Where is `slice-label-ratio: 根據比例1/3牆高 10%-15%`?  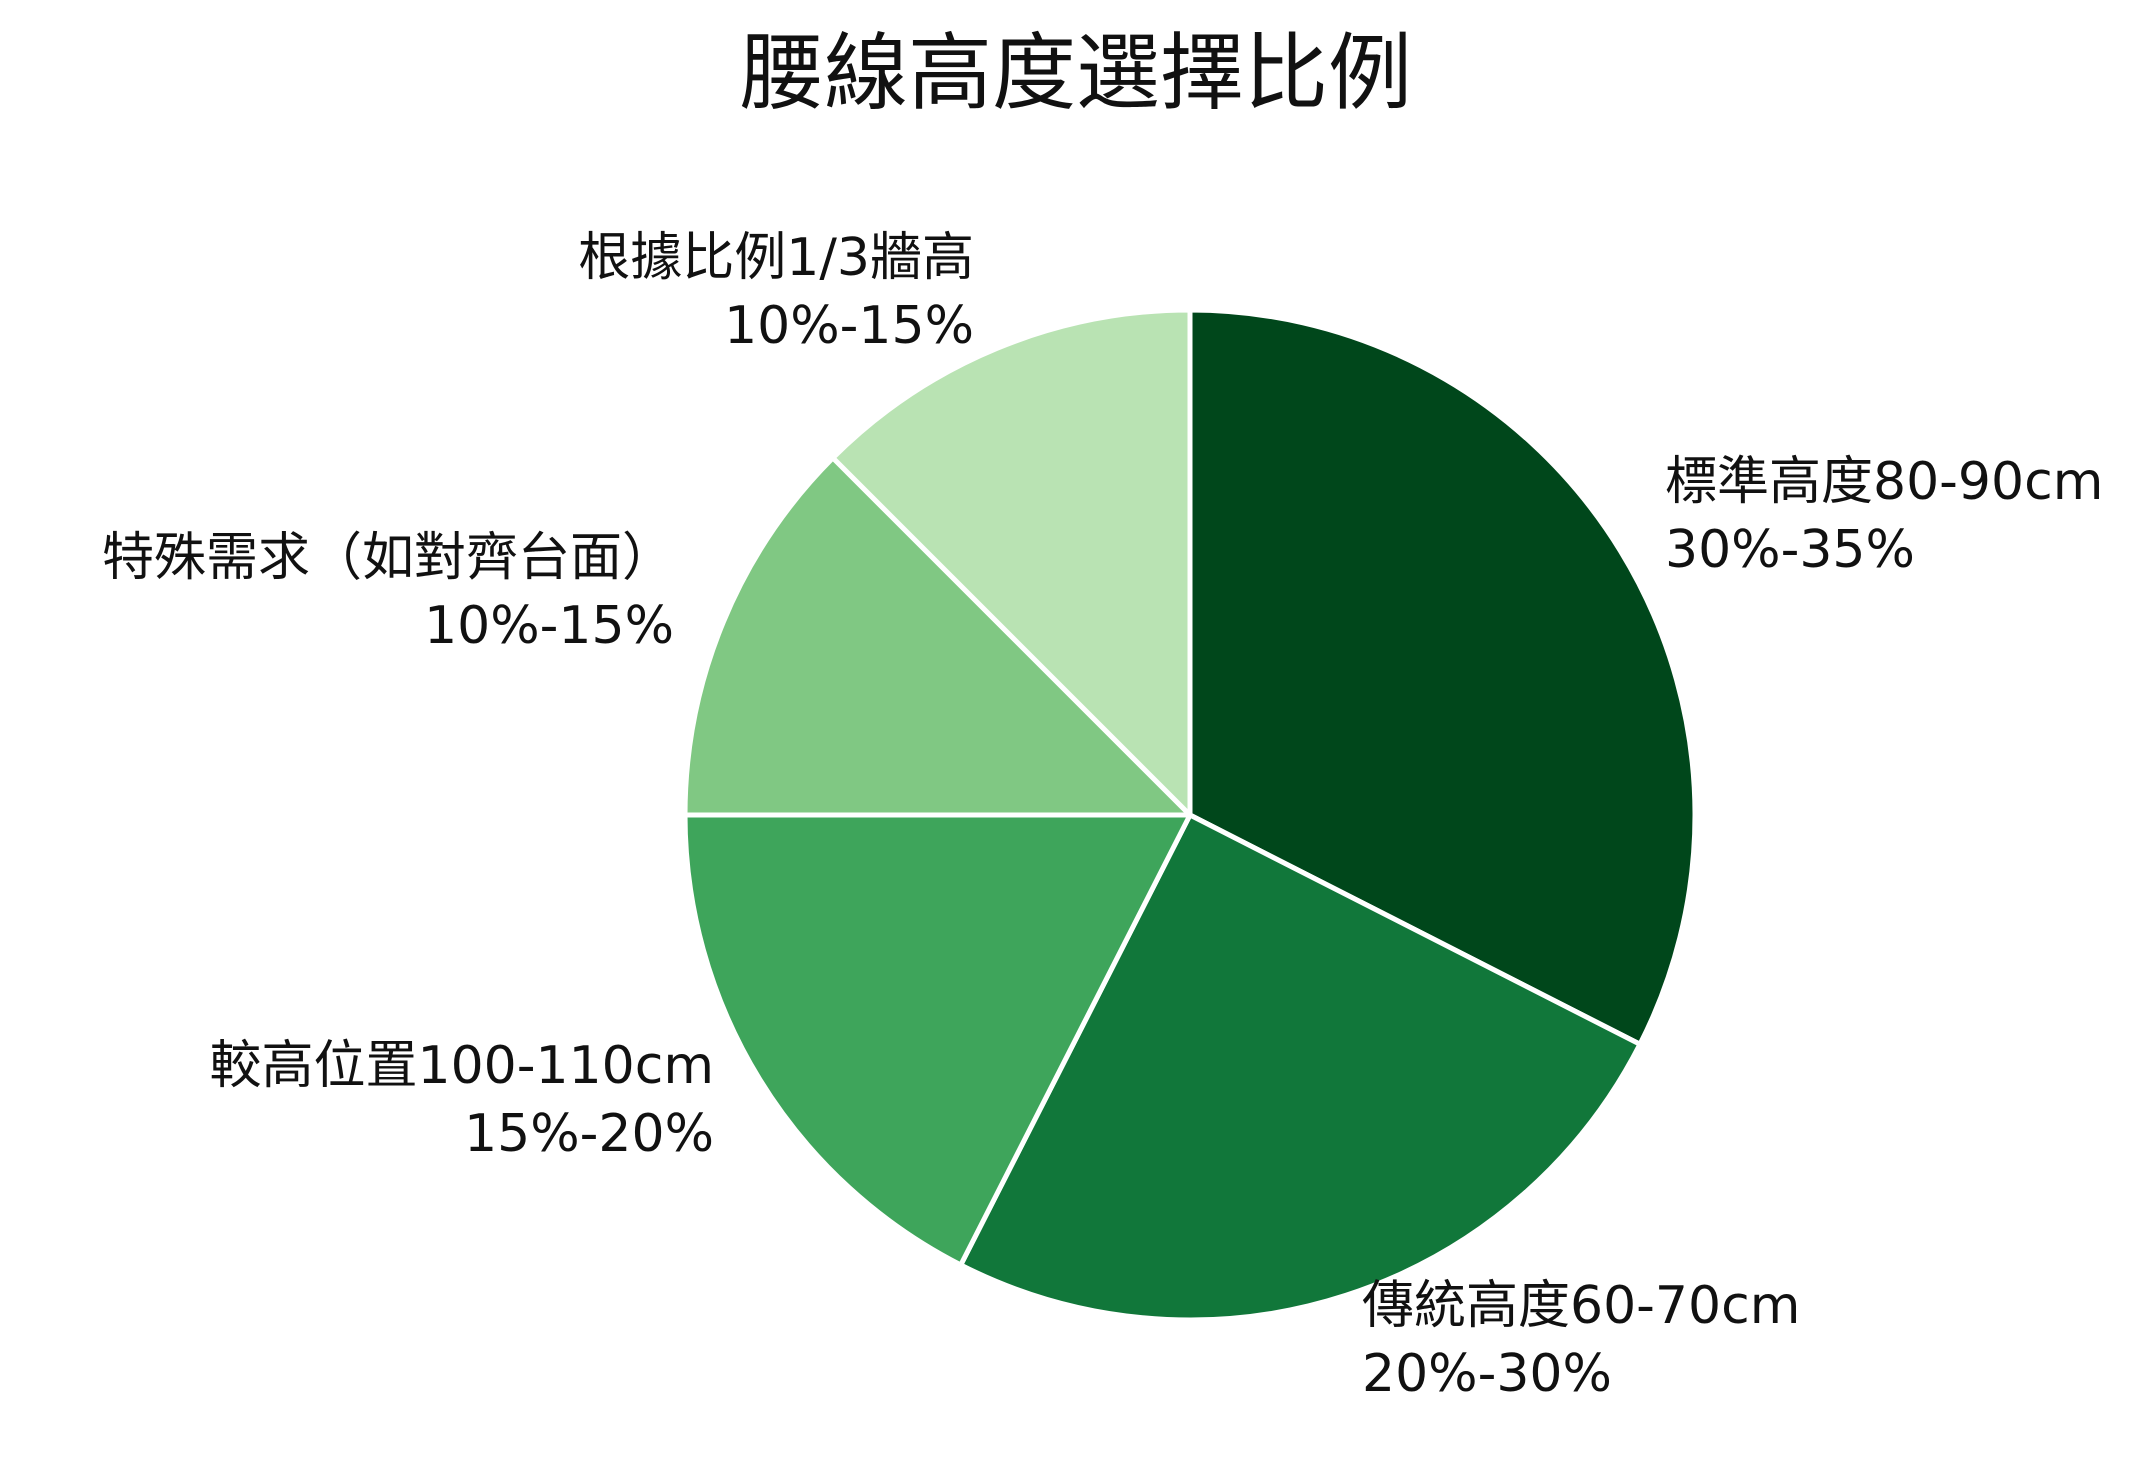
slice-label-ratio: 根據比例1/3牆高 10%-15% is located at coordinates (776, 292).